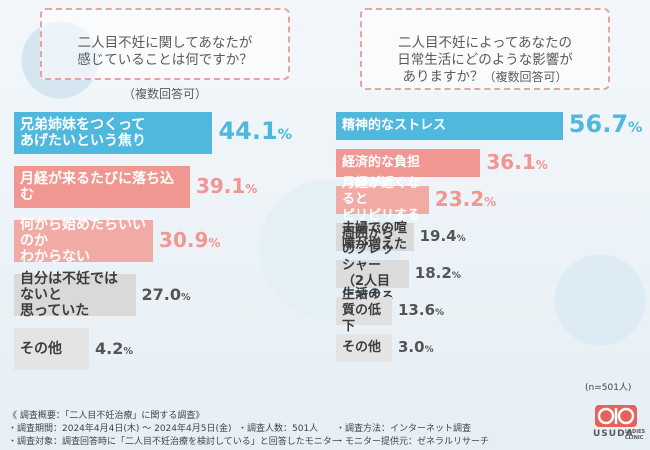 This screenshot has height=450, width=650. Describe the element at coordinates (248, 131) in the screenshot. I see `bar-value-number: 44.1` at that location.